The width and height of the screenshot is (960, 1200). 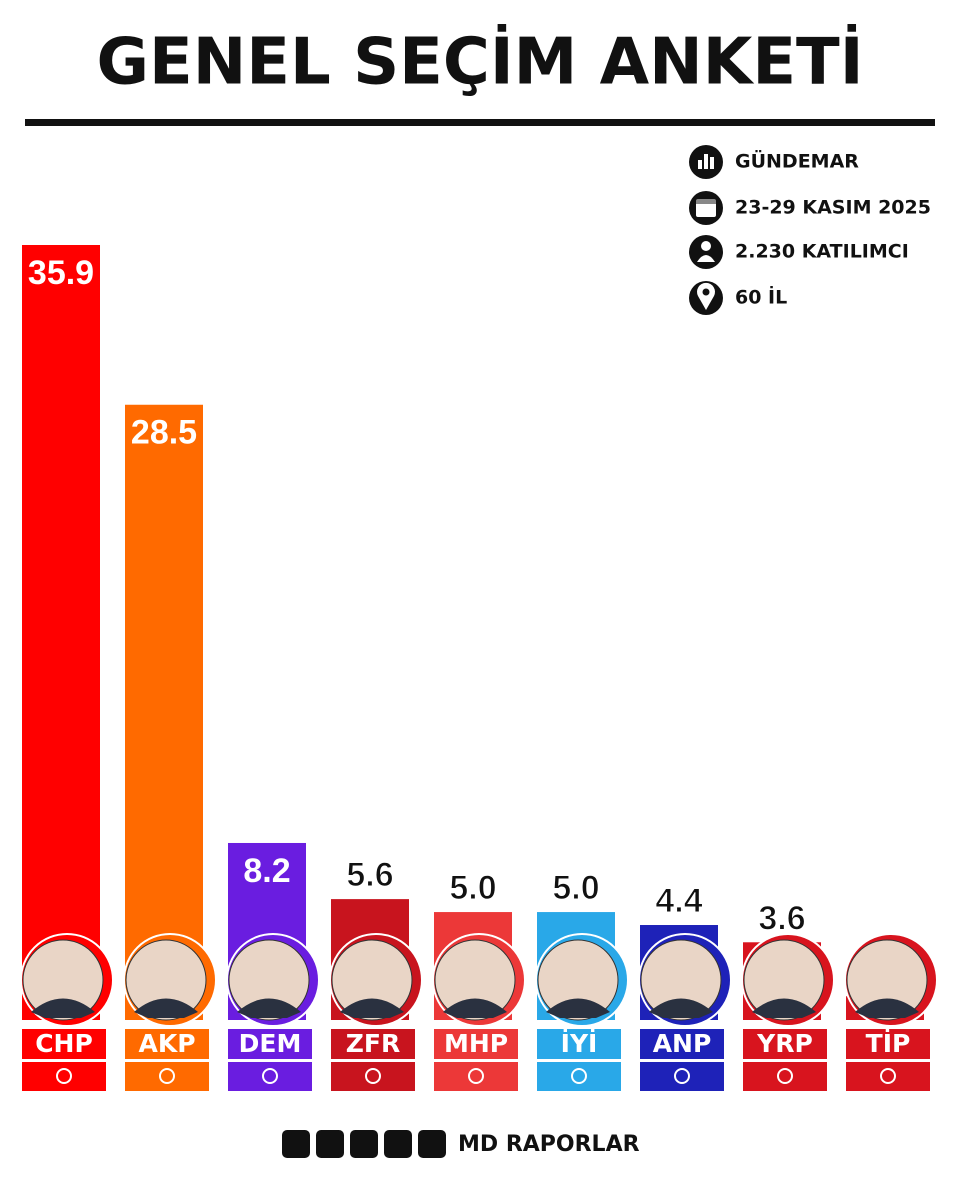 I want to click on footer-brand: MD RAPORLAR, so click(x=549, y=1144).